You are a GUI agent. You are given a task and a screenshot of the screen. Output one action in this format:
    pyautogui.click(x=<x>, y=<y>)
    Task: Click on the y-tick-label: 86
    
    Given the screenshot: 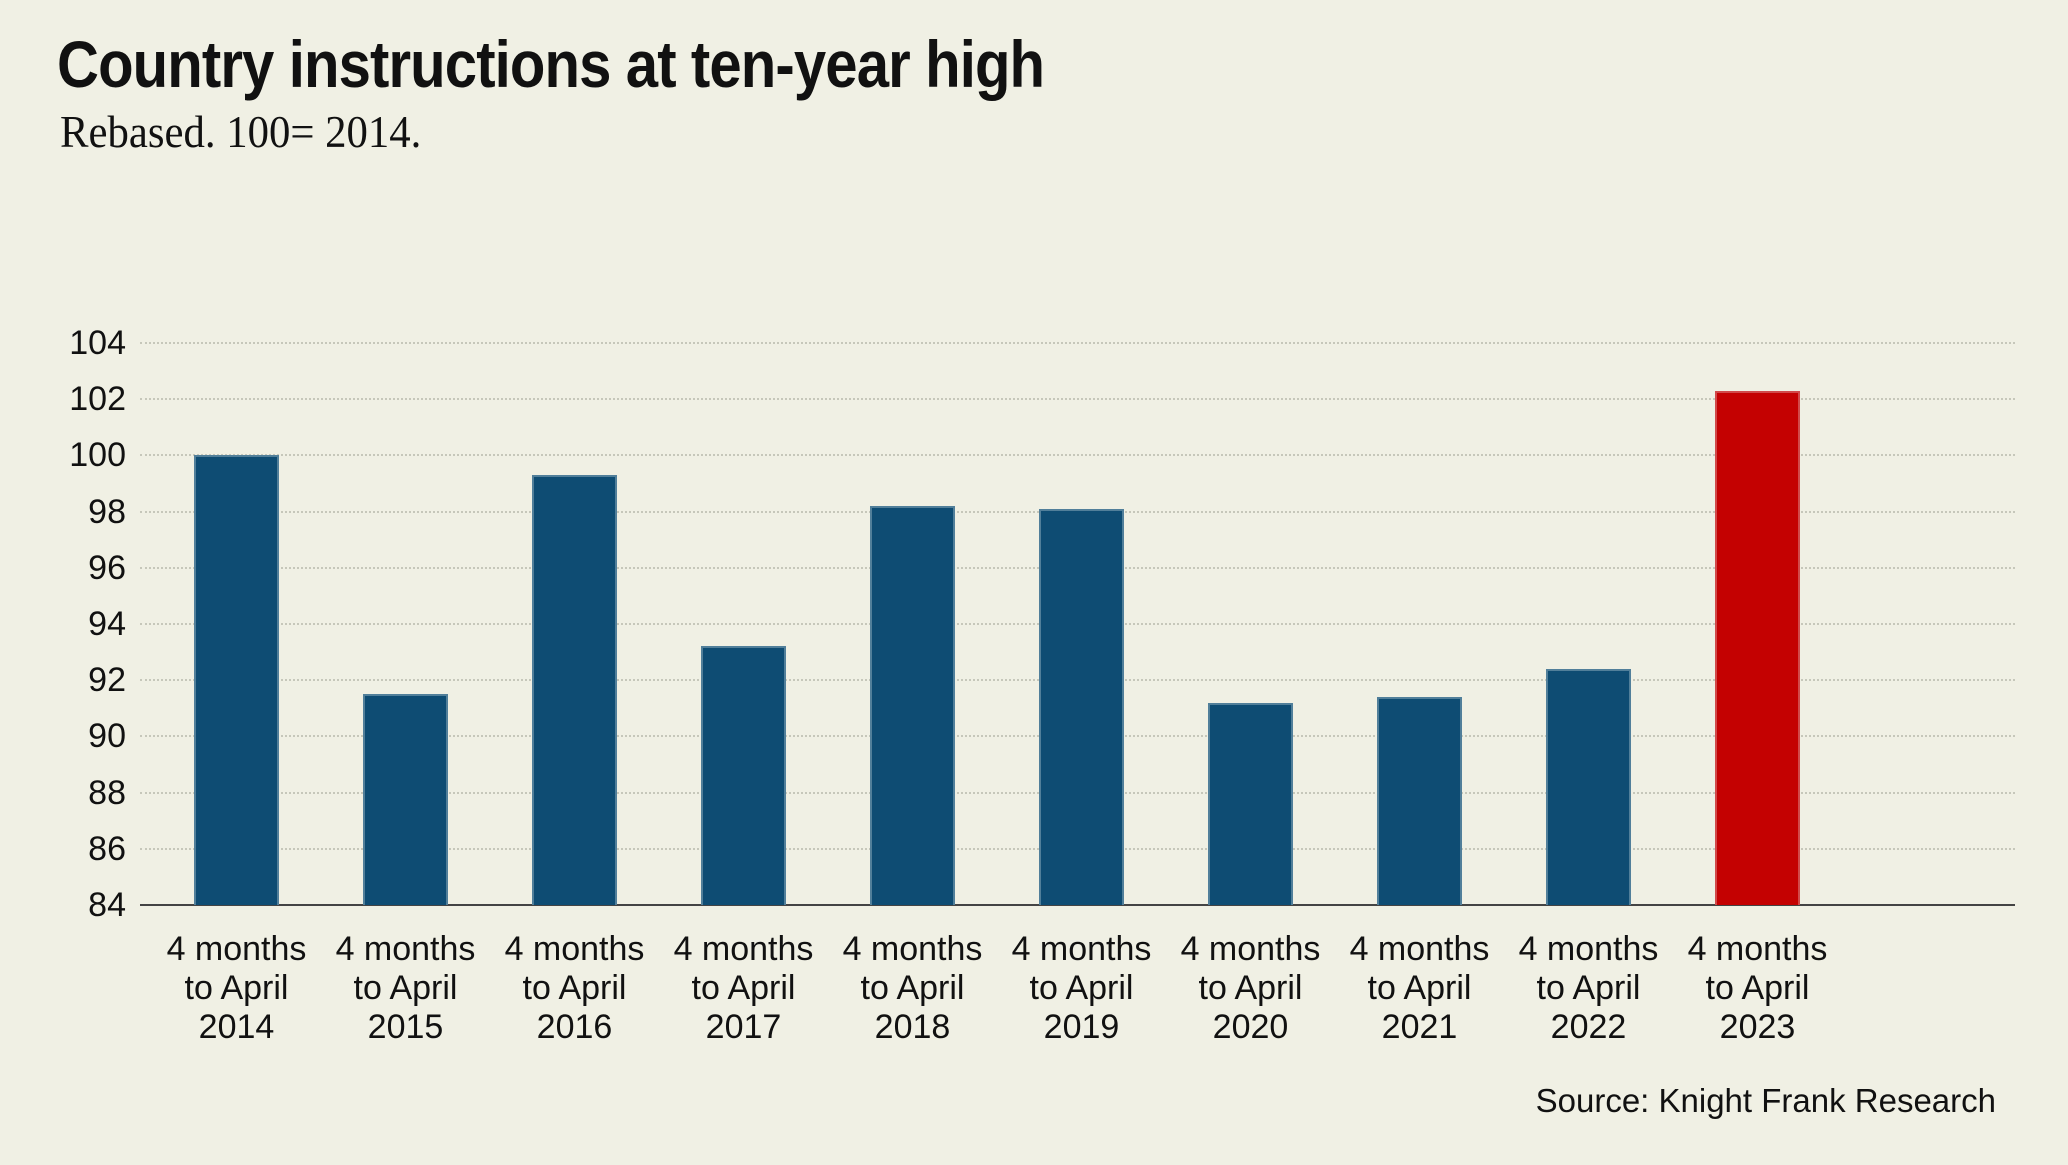 What is the action you would take?
    pyautogui.click(x=107, y=848)
    